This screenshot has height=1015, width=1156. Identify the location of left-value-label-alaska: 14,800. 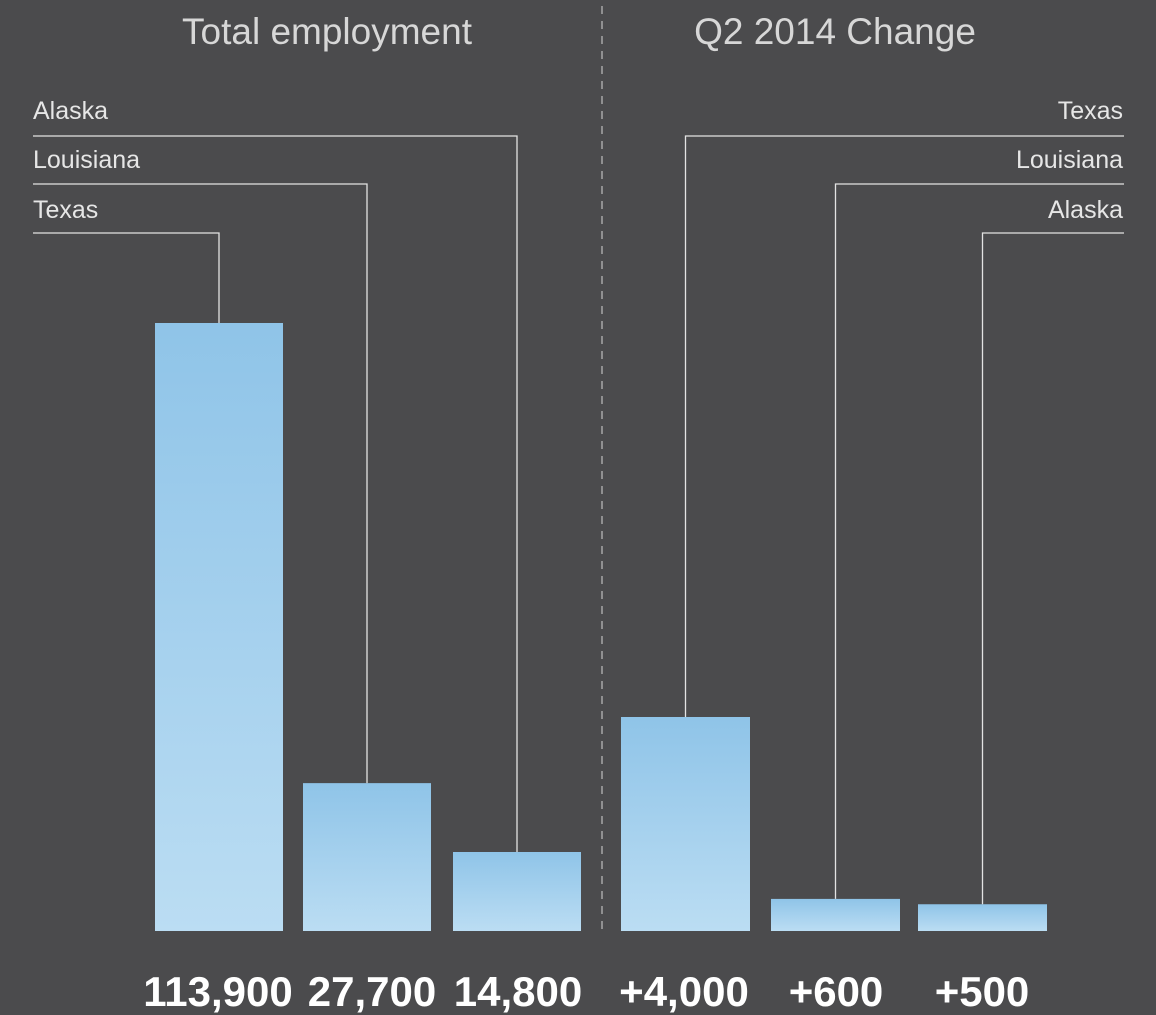
(518, 991).